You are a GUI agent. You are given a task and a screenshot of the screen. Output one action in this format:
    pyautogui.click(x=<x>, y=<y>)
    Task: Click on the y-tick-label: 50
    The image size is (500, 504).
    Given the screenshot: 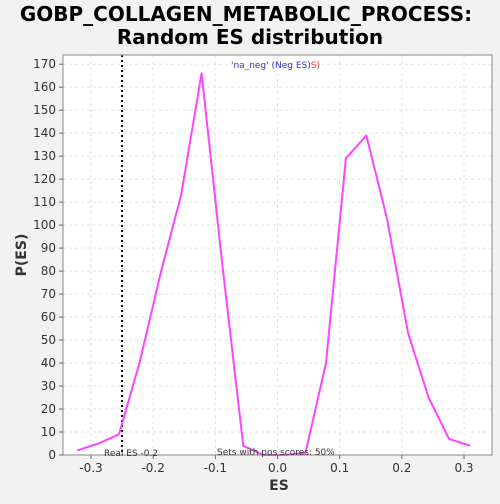 What is the action you would take?
    pyautogui.click(x=48, y=340)
    